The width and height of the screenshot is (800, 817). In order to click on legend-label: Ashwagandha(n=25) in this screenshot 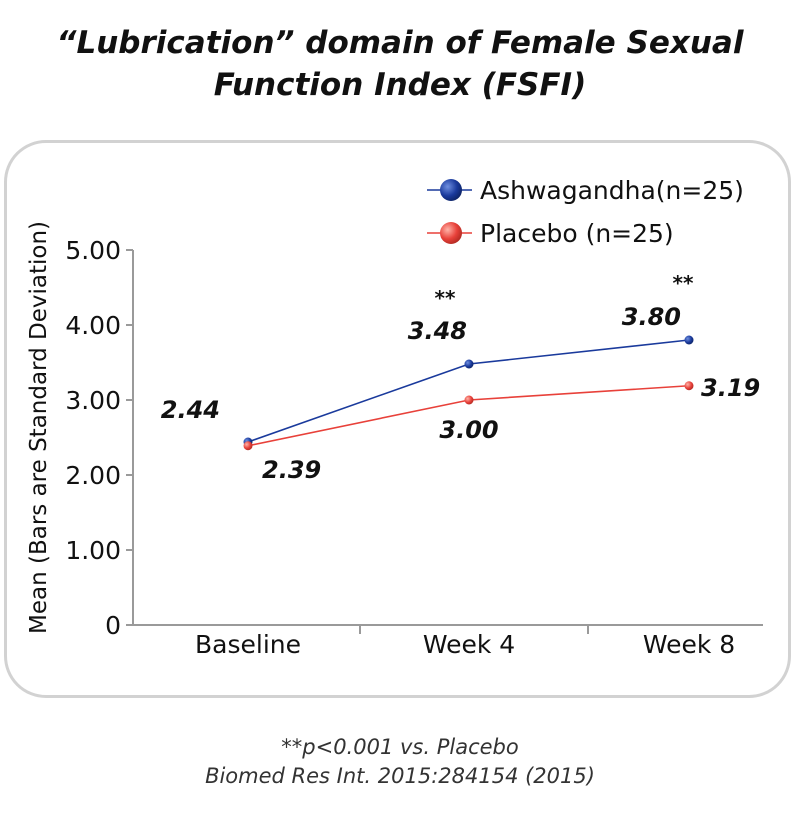, I will do `click(612, 190)`.